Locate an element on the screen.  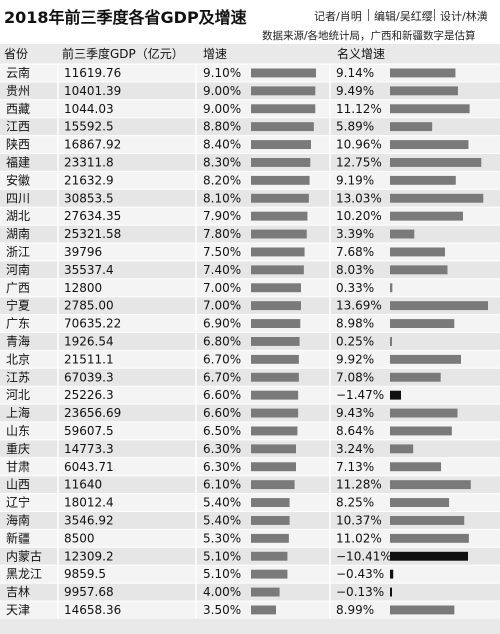
gdp-value: 18012.4 is located at coordinates (89, 503).